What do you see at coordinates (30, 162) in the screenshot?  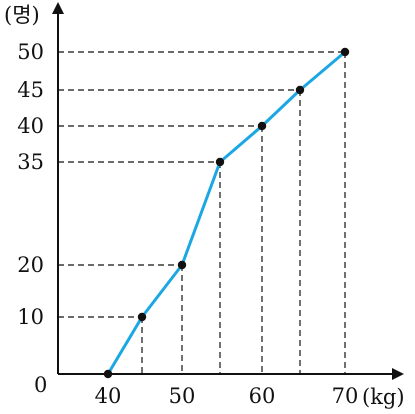 I see `y-tick-label: 35` at bounding box center [30, 162].